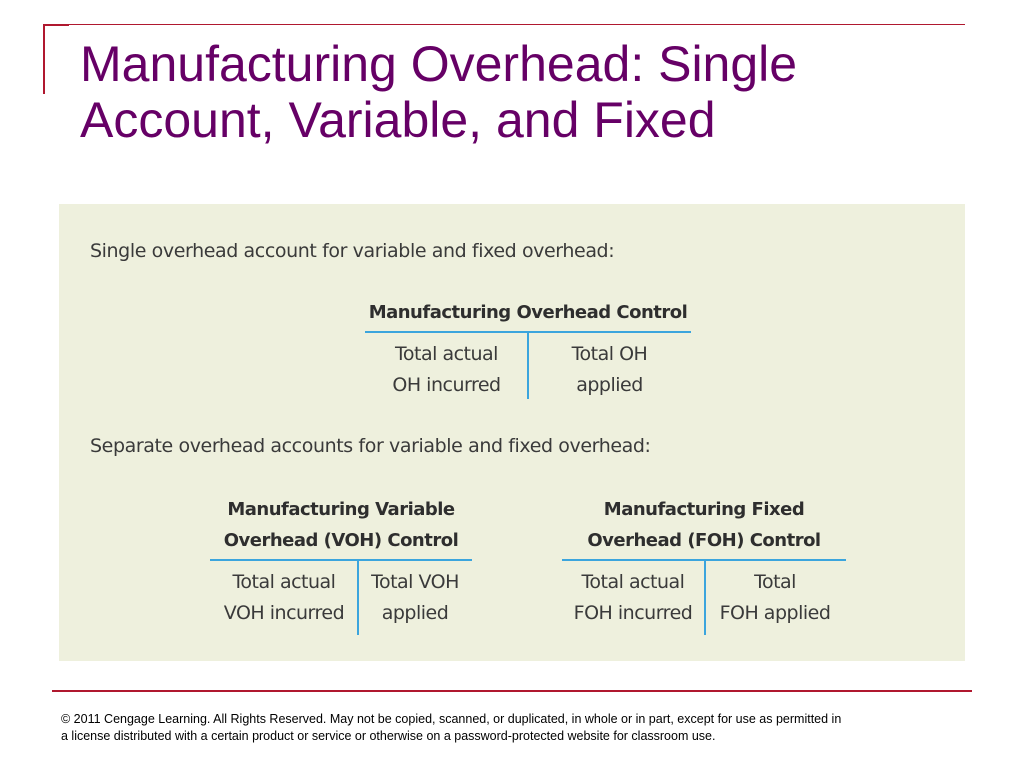 This screenshot has width=1024, height=768. Describe the element at coordinates (446, 367) in the screenshot. I see `t-account-debit-side: Total actual OH incurred` at that location.